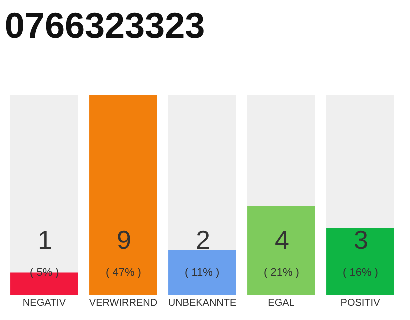 This screenshot has height=320, width=410. What do you see at coordinates (124, 273) in the screenshot?
I see `annotation: ( 47% )` at bounding box center [124, 273].